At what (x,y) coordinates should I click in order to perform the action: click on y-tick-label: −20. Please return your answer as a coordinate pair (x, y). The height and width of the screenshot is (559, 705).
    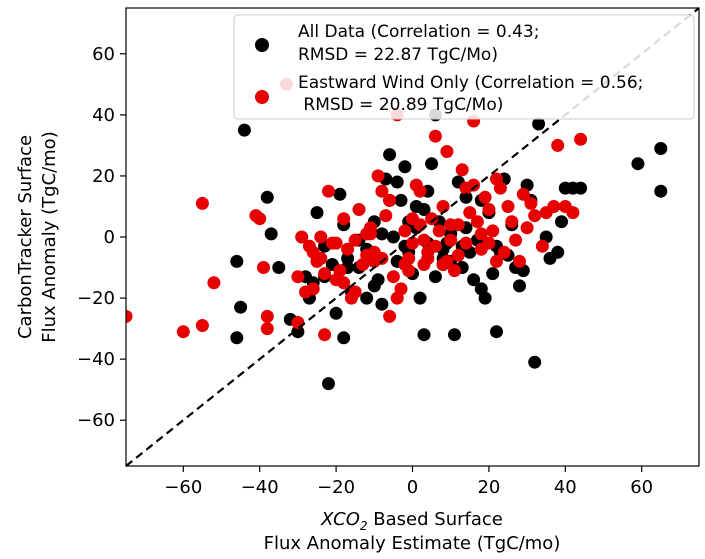
    Looking at the image, I should click on (96, 298).